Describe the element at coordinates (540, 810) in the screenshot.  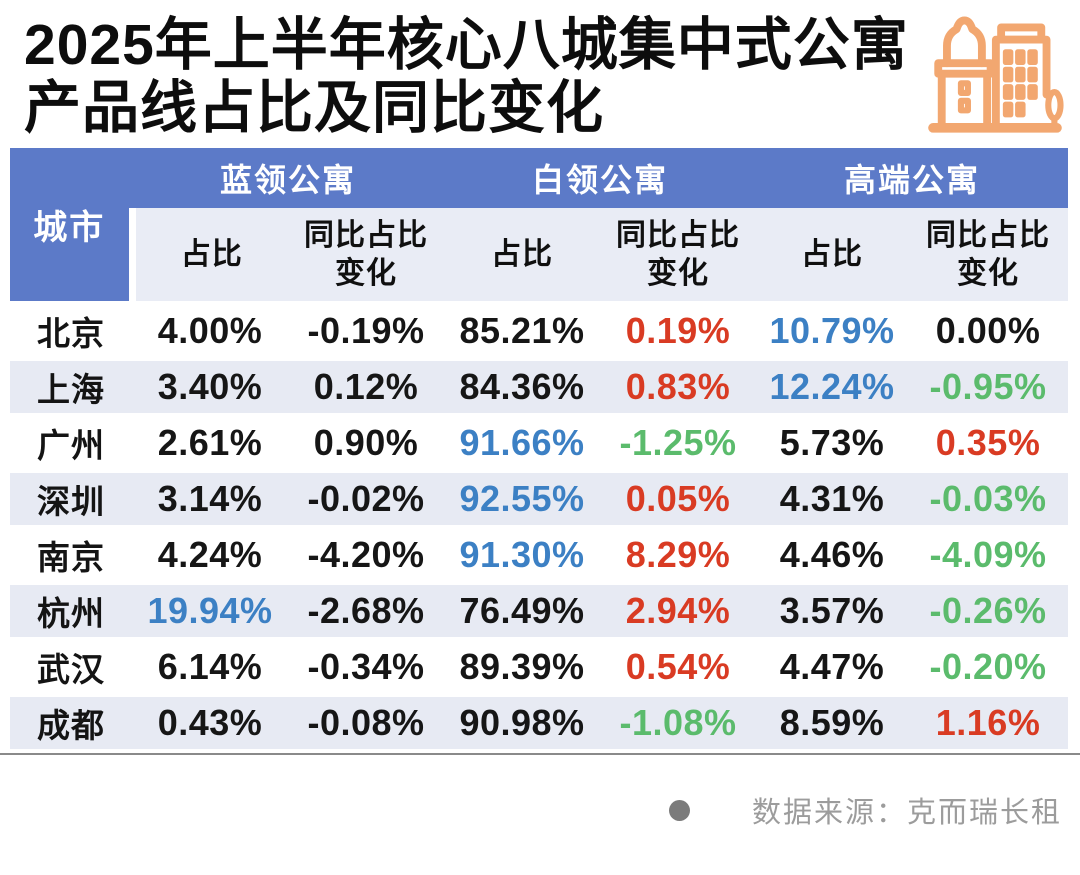
I see `footer: 数据来源：克而瑞长租` at that location.